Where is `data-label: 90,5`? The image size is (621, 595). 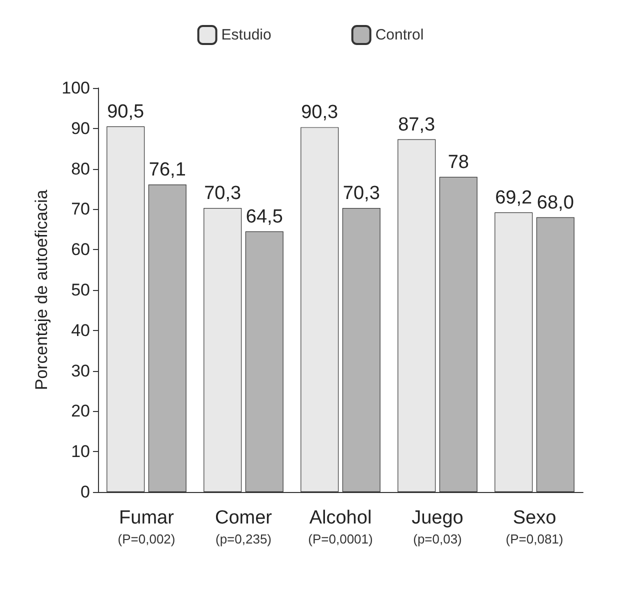
data-label: 90,5 is located at coordinates (125, 111).